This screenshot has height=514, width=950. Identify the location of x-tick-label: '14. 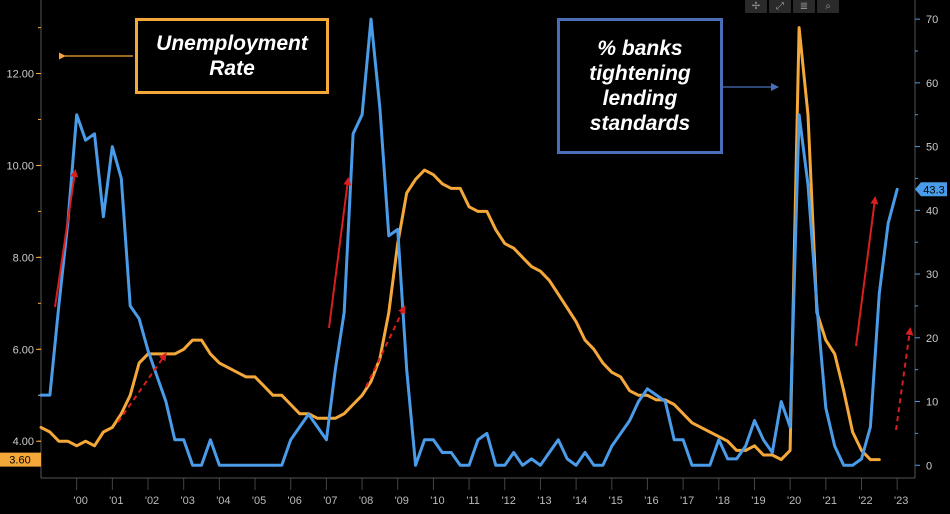
(580, 501).